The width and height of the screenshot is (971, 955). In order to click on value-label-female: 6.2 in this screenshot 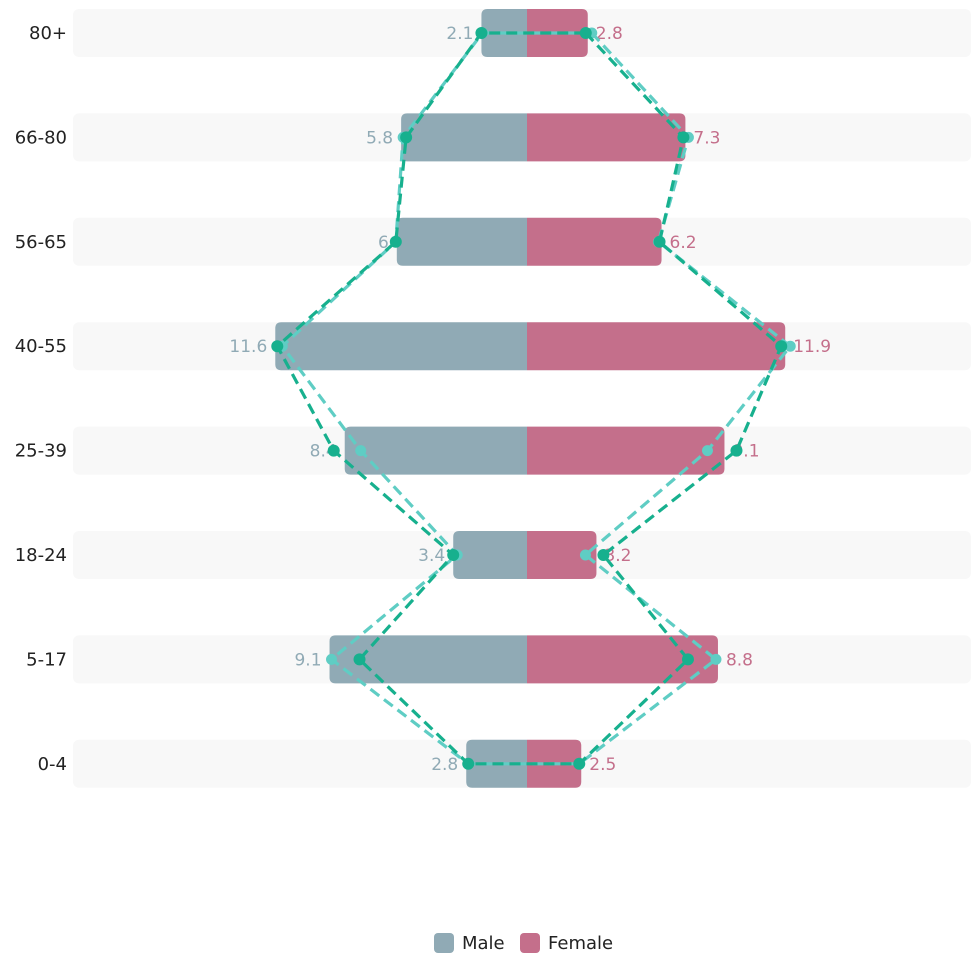, I will do `click(683, 243)`.